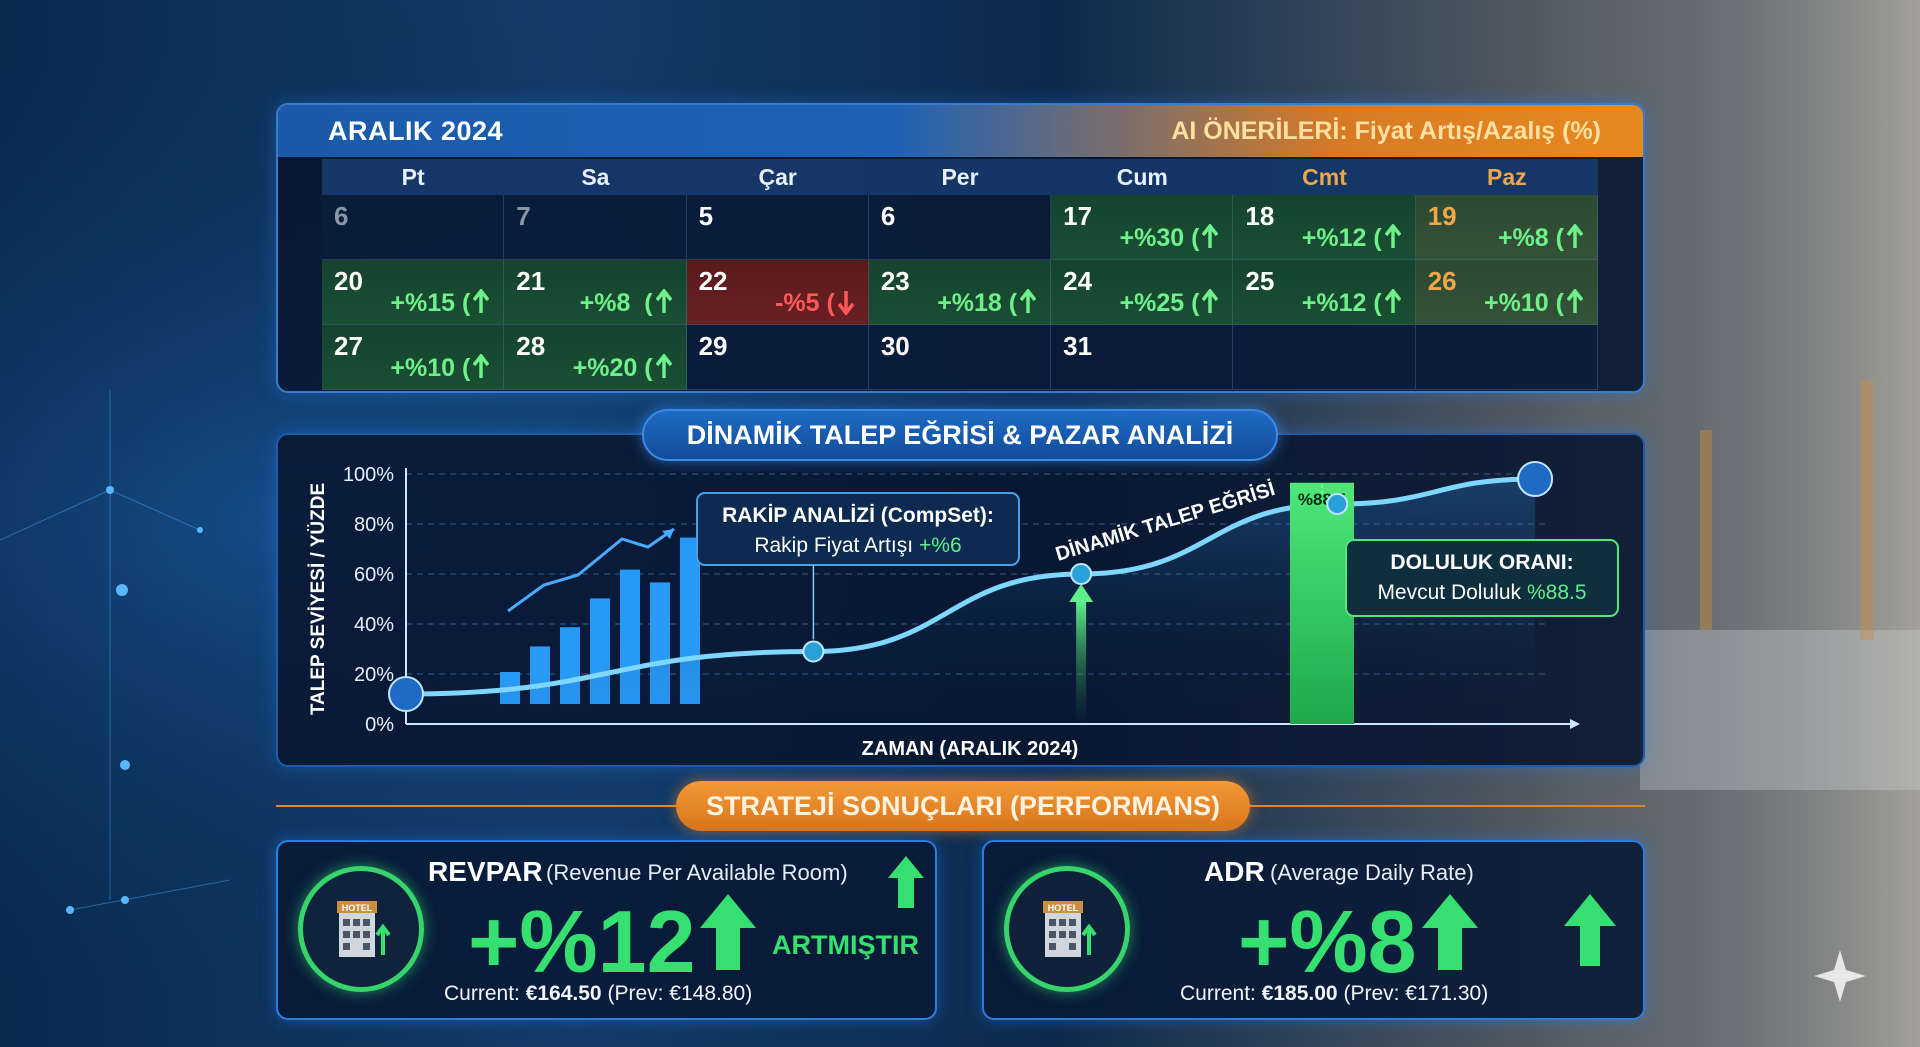 Image resolution: width=1920 pixels, height=1047 pixels. I want to click on price-change-text: +%12 (, so click(1341, 238).